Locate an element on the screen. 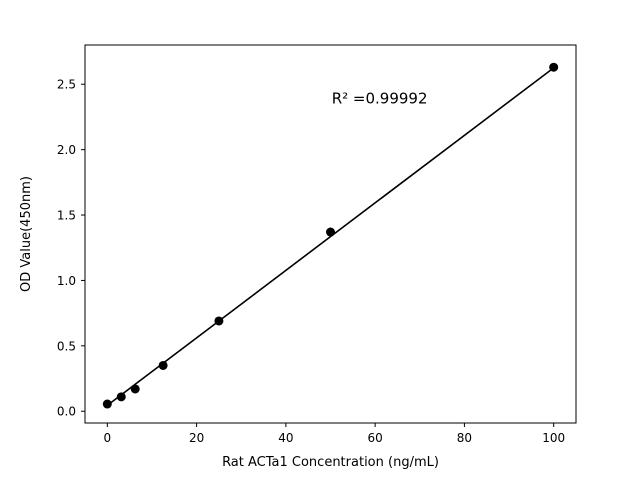 This screenshot has width=640, height=480. y-tick-label: 1.5 is located at coordinates (66, 216).